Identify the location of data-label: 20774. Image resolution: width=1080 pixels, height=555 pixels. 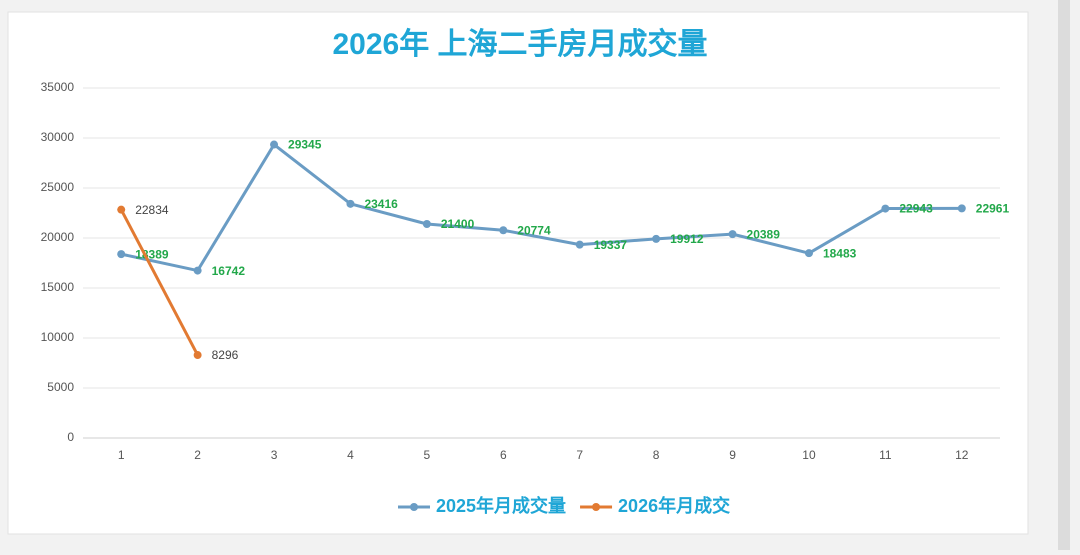
(534, 230).